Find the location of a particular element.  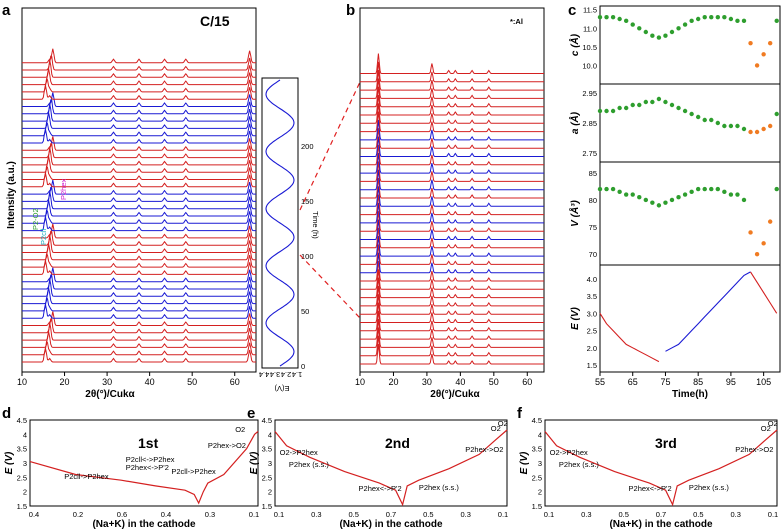

c-sub-ylabel: E (V) is located at coordinates (575, 317).